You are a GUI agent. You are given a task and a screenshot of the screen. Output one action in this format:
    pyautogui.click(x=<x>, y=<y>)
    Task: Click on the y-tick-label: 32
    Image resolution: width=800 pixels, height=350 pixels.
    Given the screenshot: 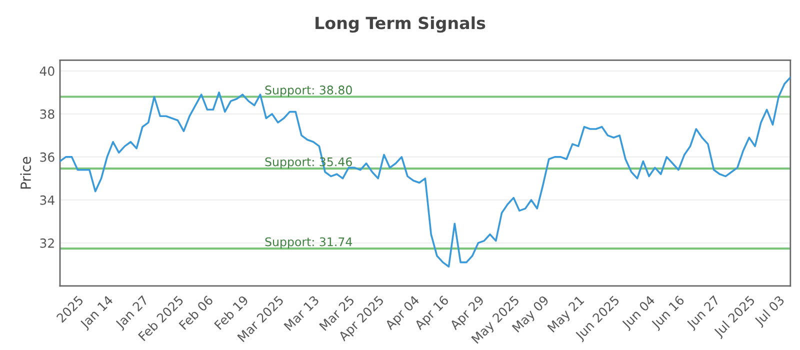 What is the action you would take?
    pyautogui.click(x=47, y=243)
    